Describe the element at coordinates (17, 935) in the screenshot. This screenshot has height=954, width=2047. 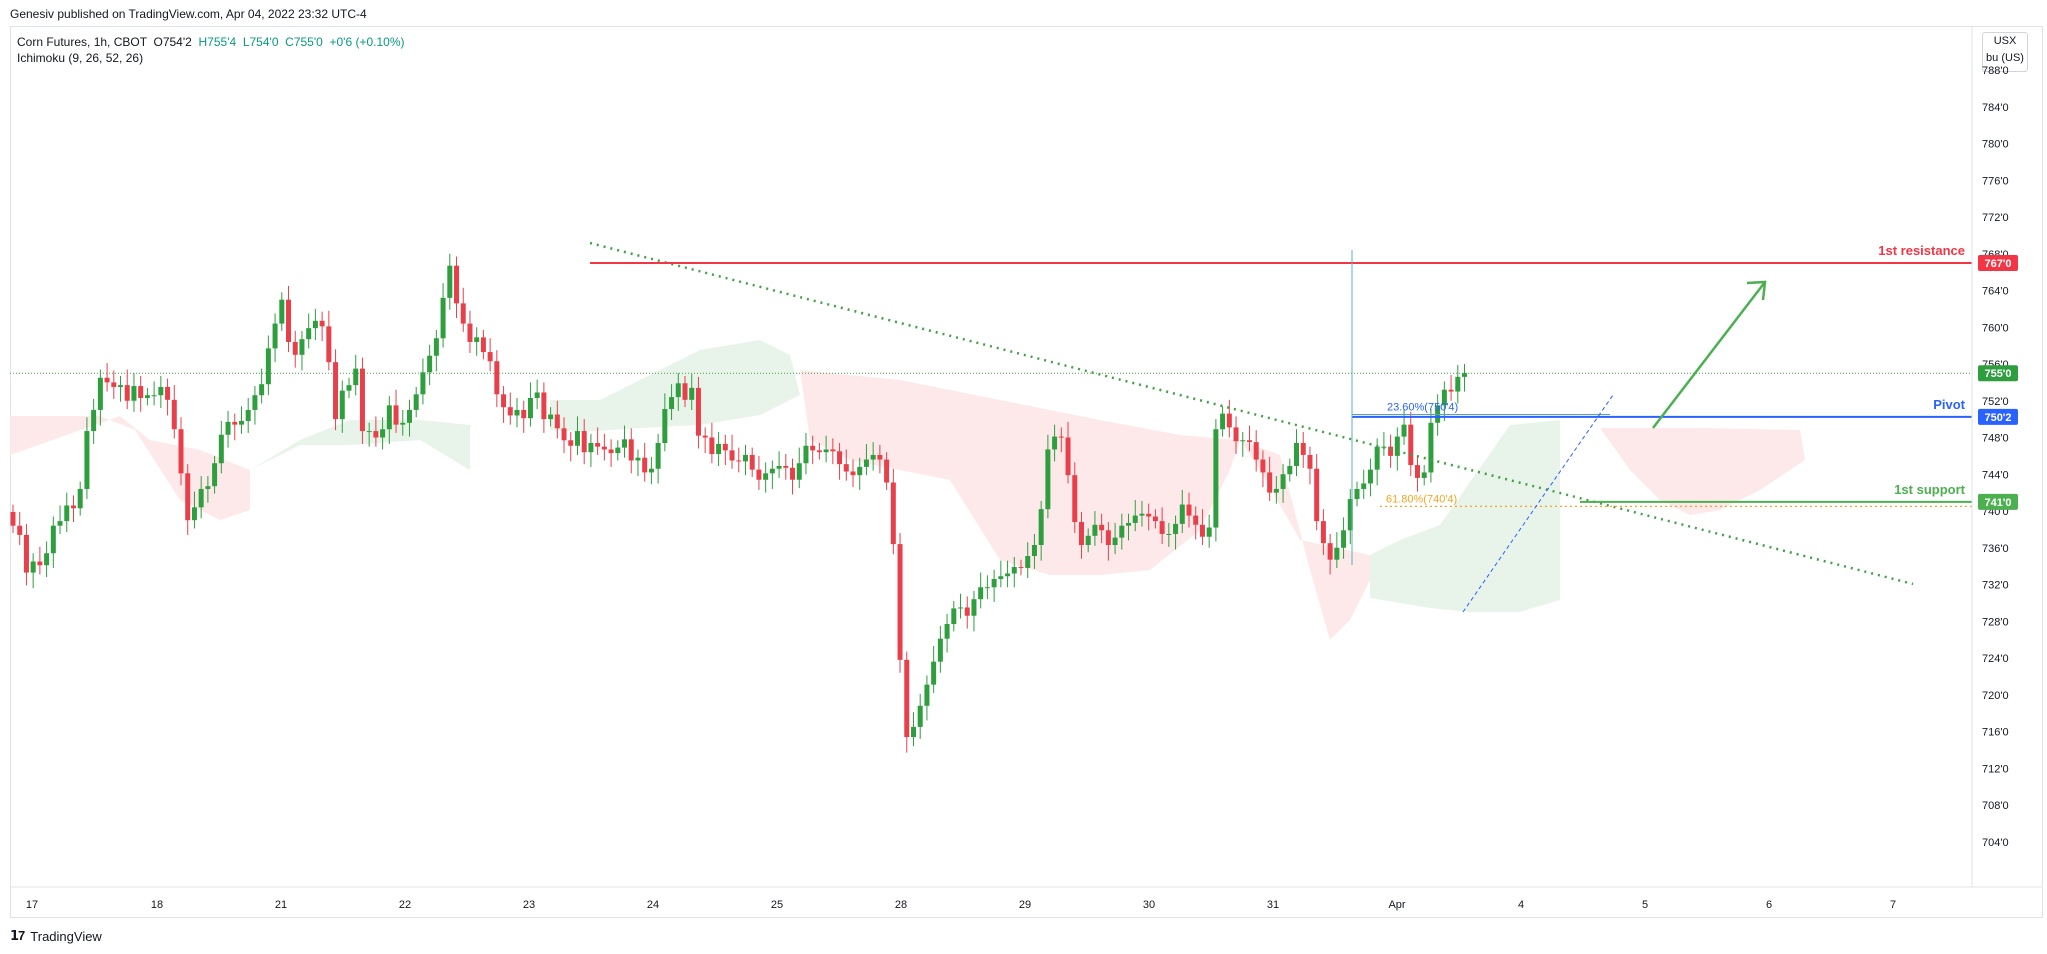
I see `tradingview-logo-icon: 𝟭7` at that location.